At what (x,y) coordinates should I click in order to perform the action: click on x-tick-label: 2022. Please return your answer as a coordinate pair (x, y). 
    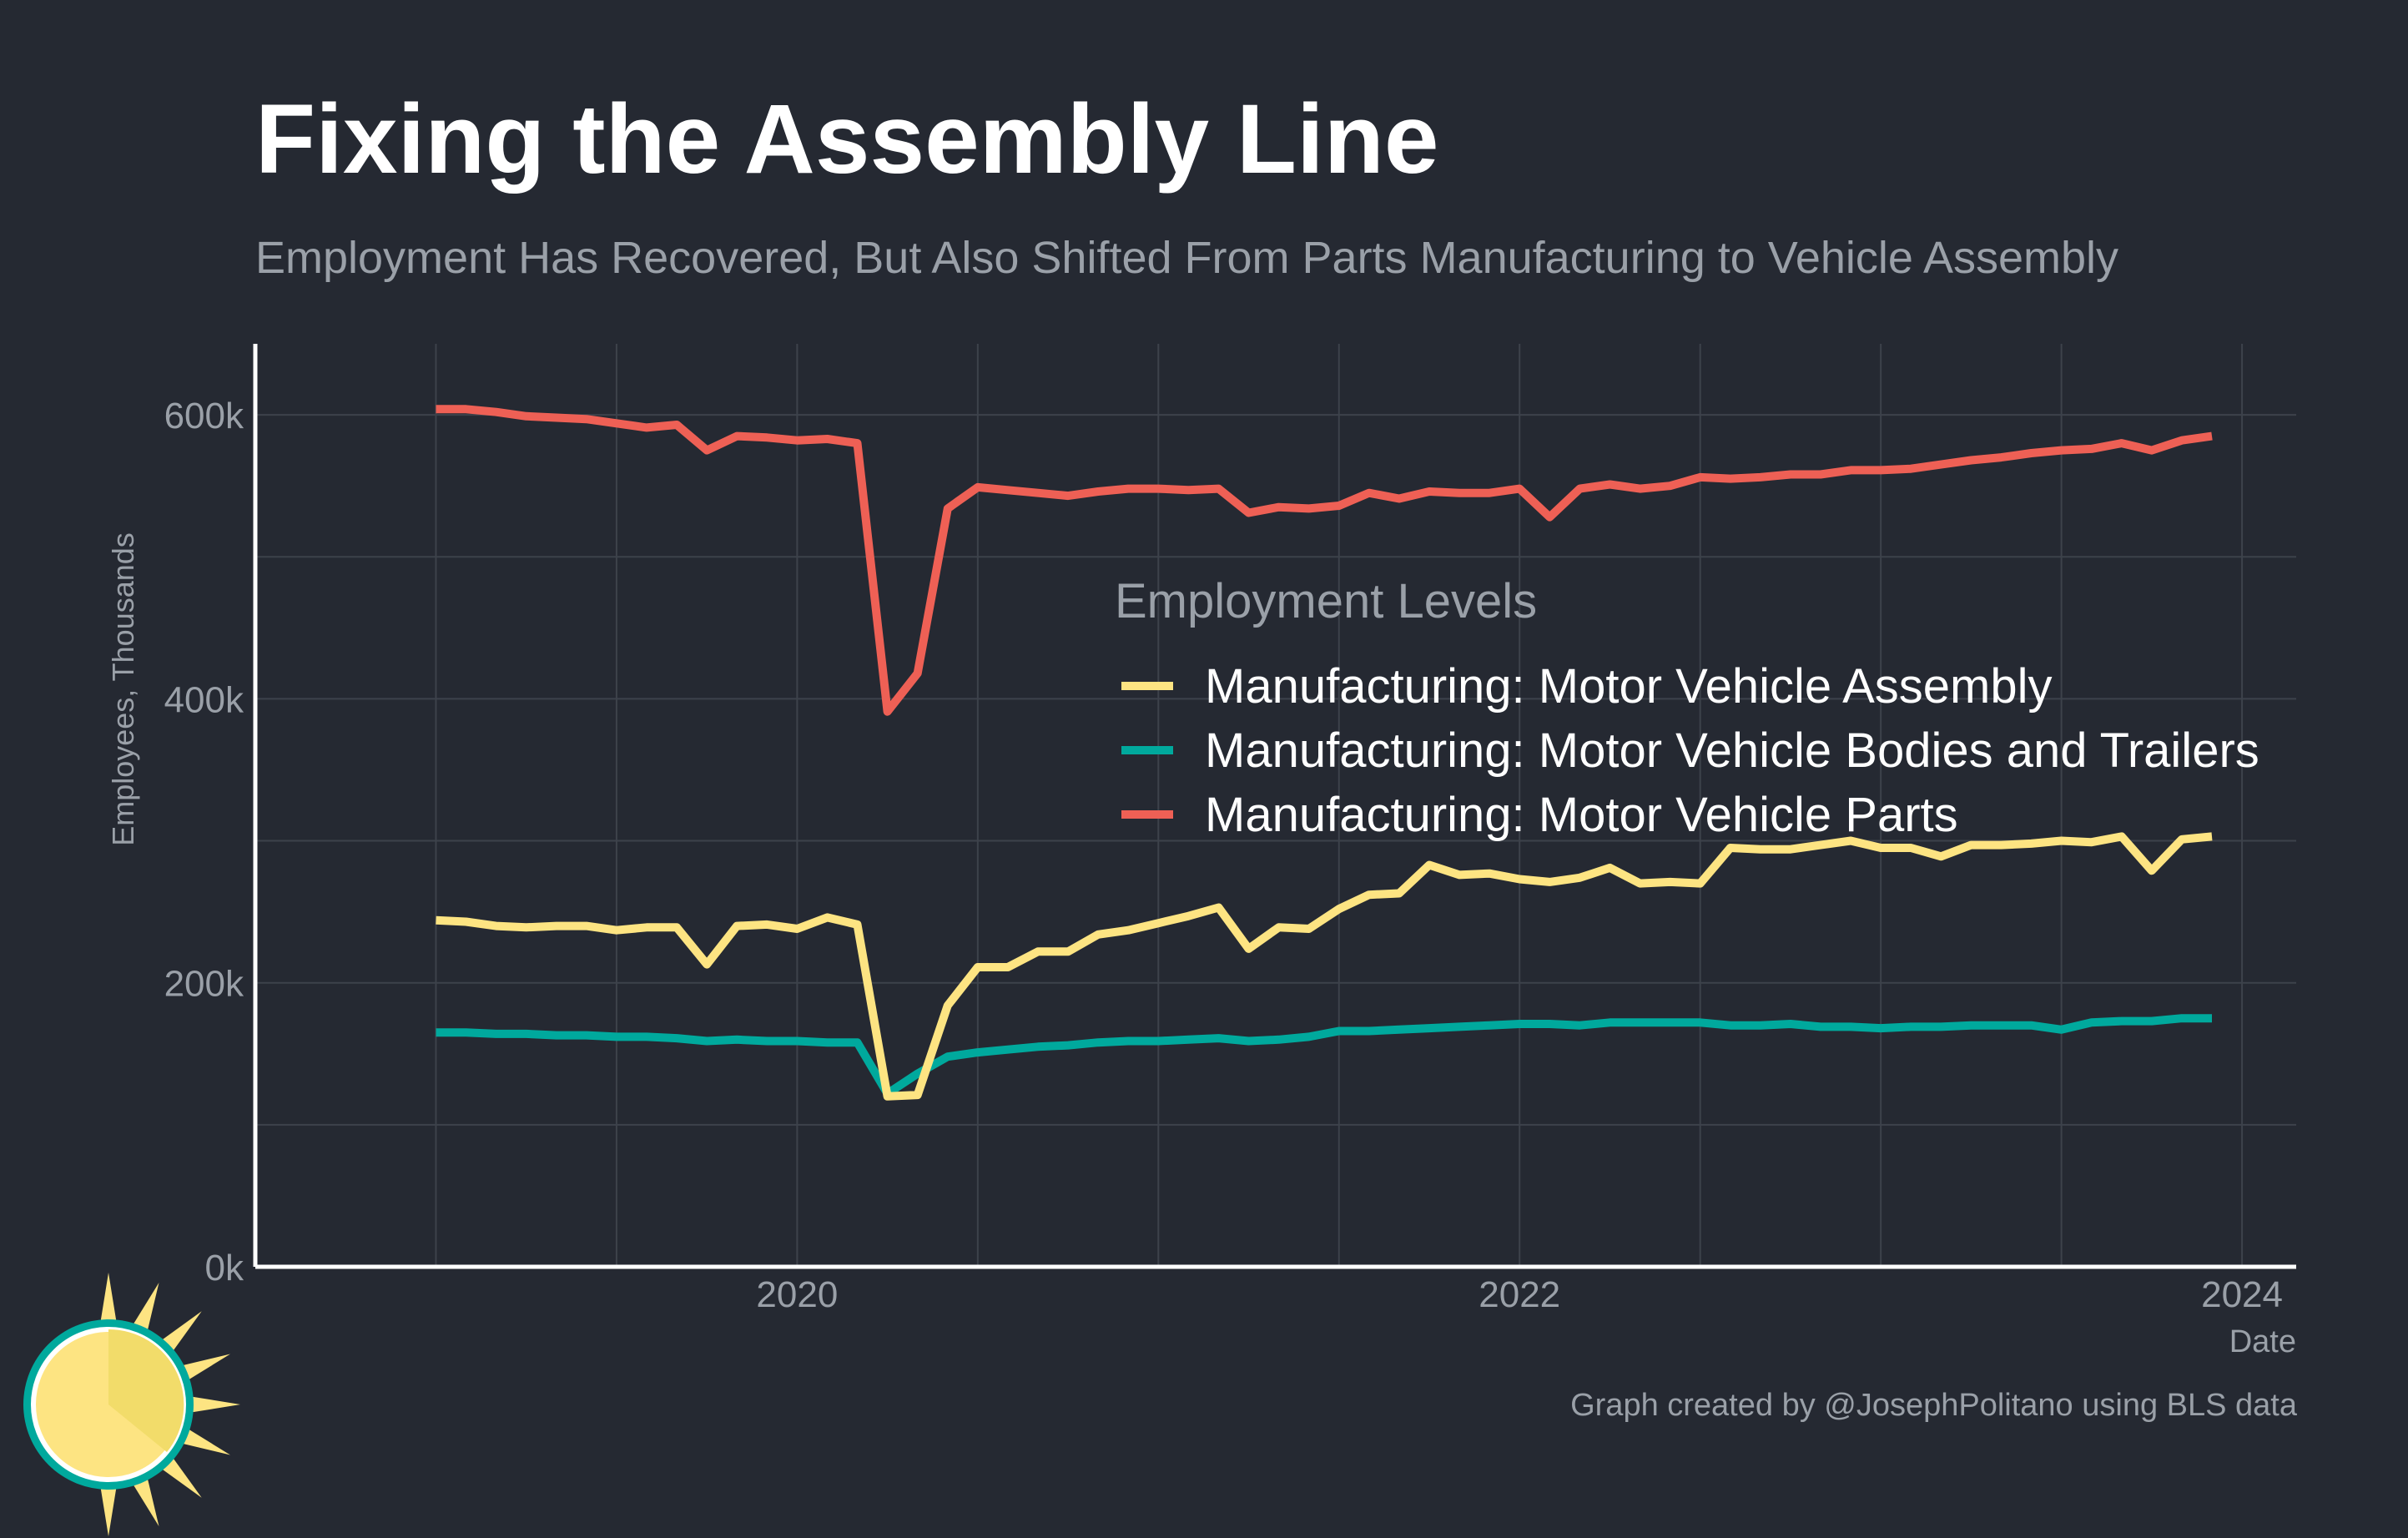
    Looking at the image, I should click on (1519, 1294).